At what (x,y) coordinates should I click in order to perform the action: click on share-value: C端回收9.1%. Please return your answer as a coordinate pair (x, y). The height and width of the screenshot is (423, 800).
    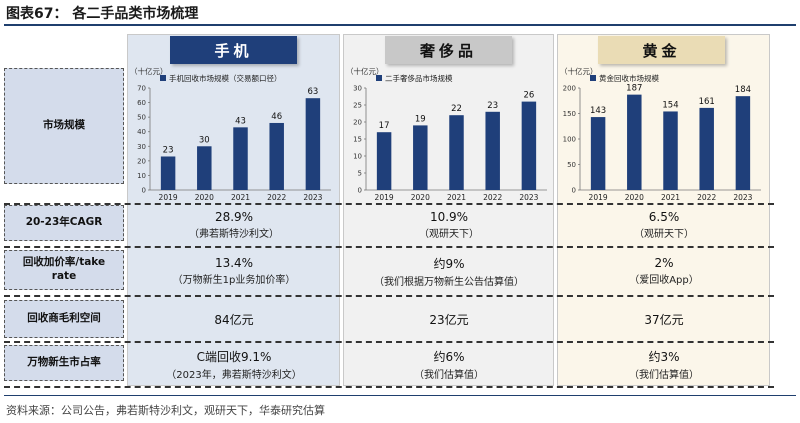
    Looking at the image, I should click on (234, 356).